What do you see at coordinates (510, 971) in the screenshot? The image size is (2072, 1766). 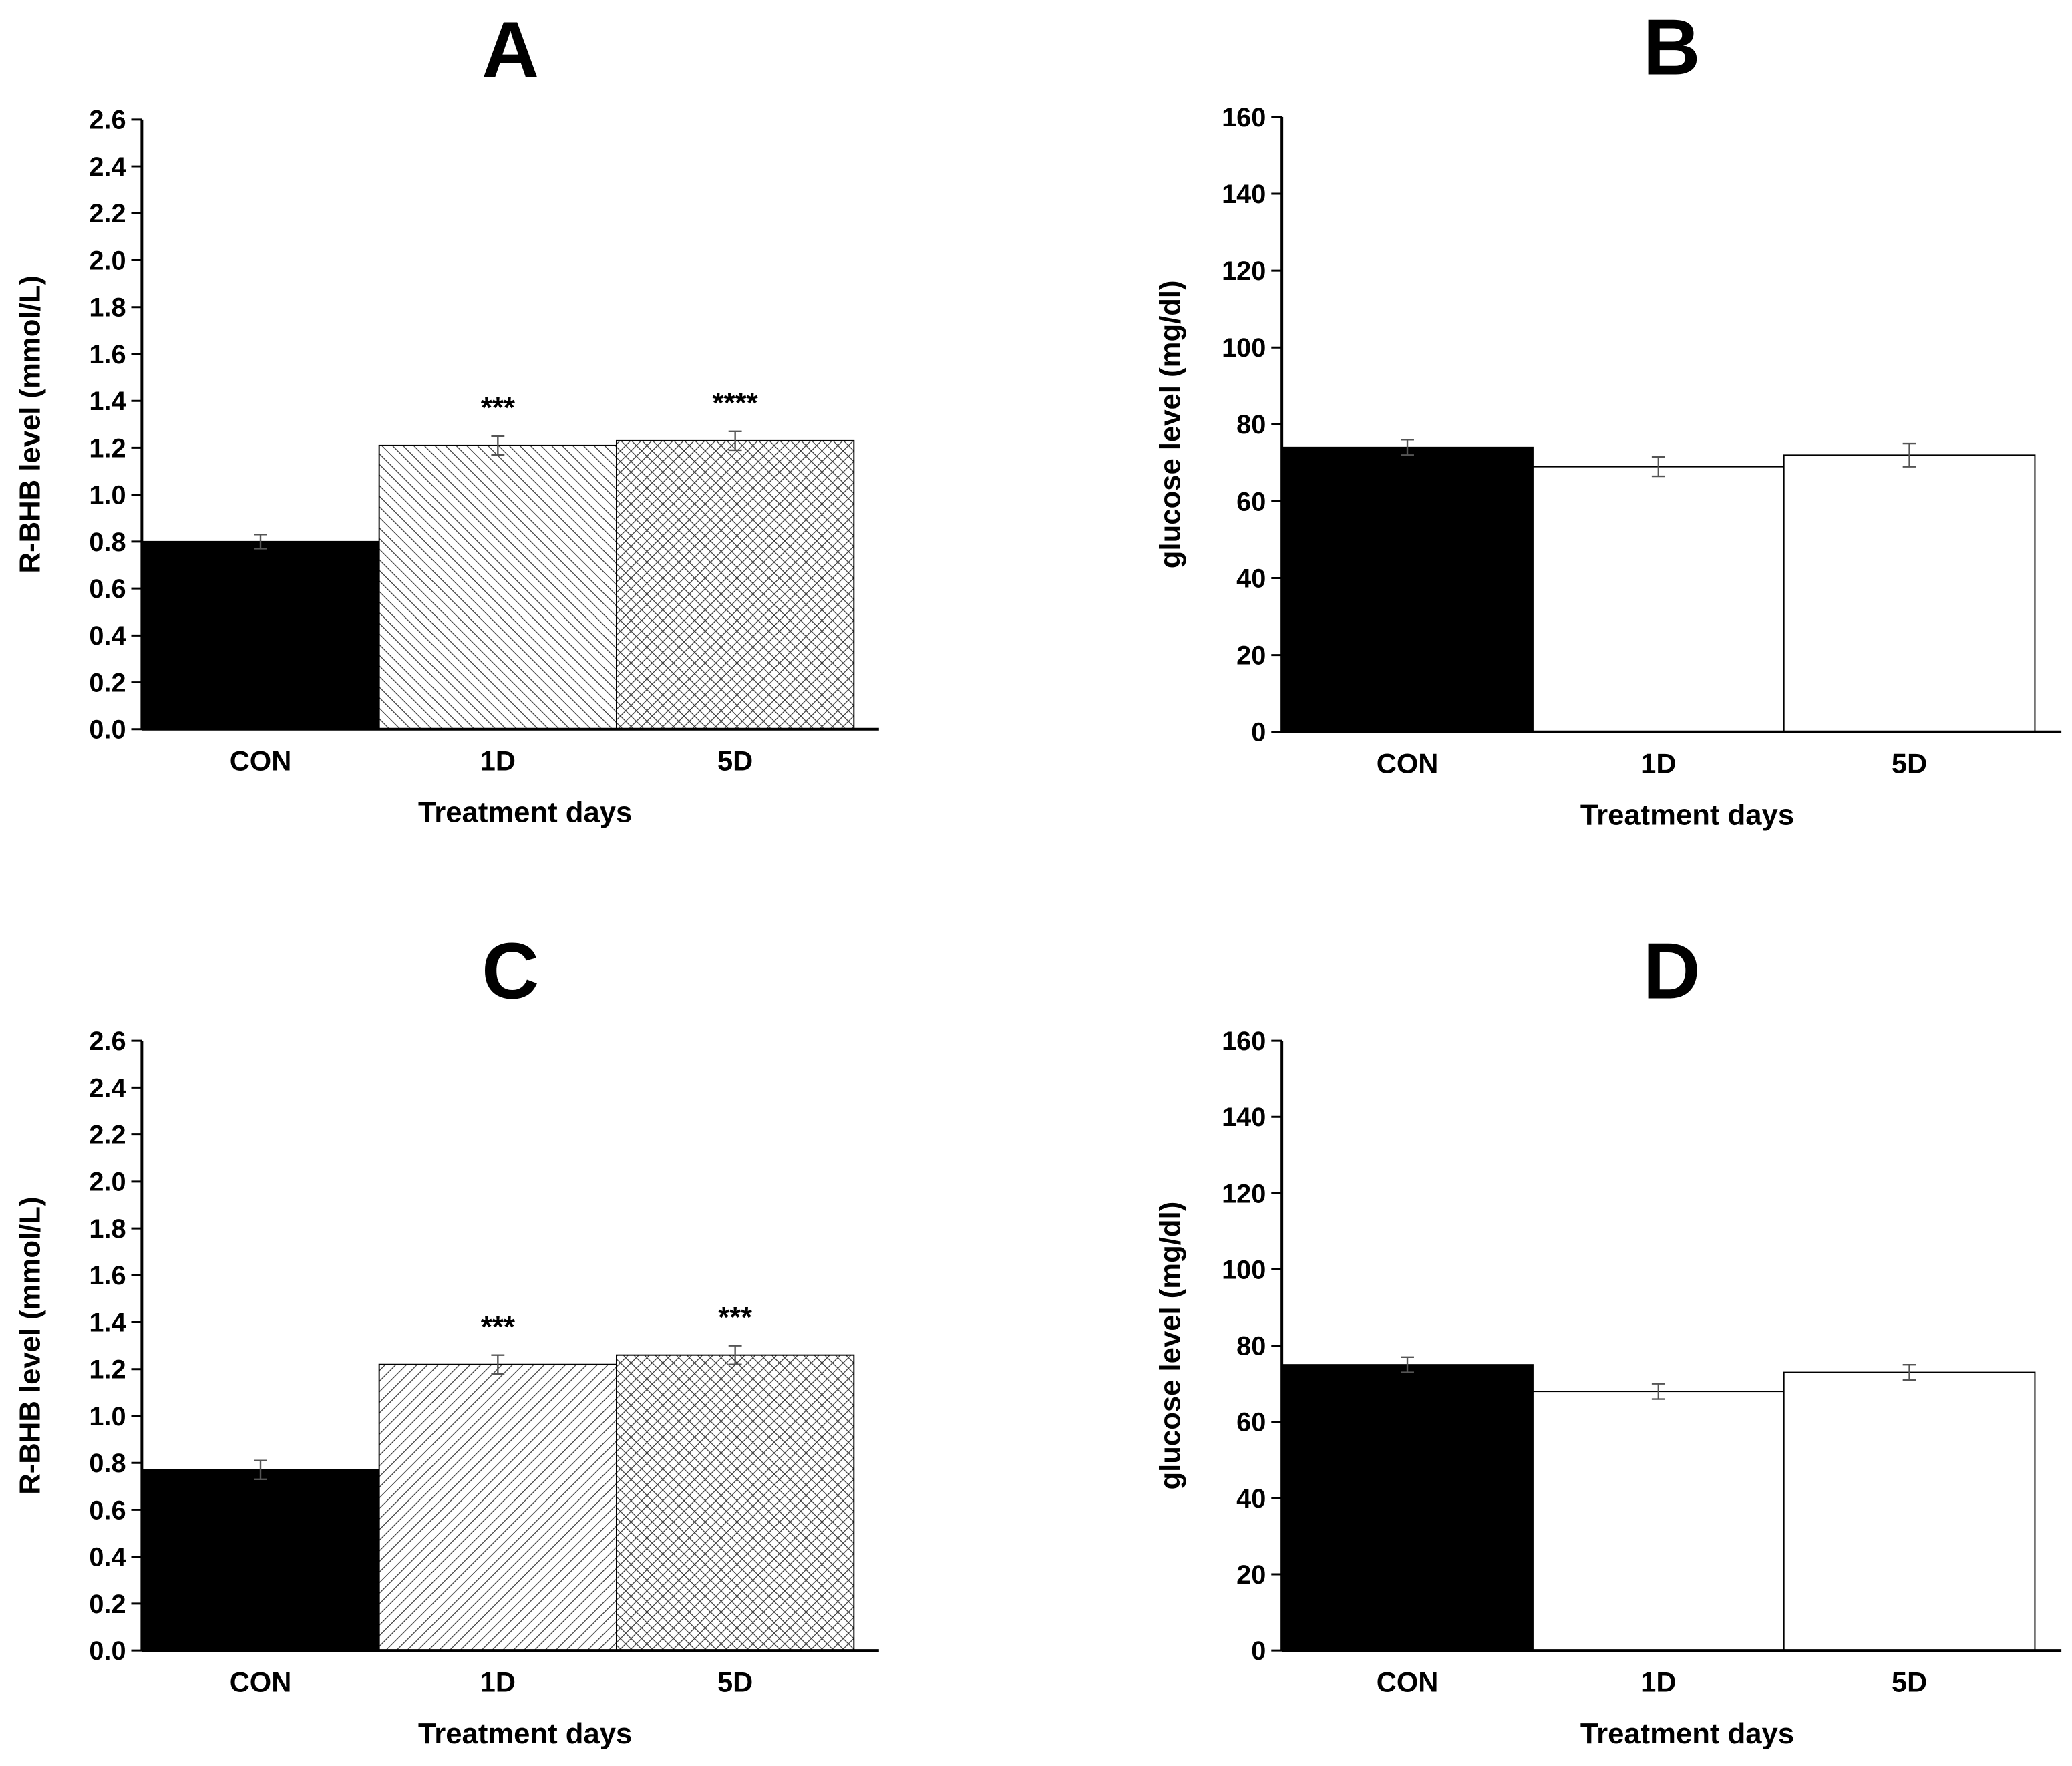 I see `panel-title: C` at bounding box center [510, 971].